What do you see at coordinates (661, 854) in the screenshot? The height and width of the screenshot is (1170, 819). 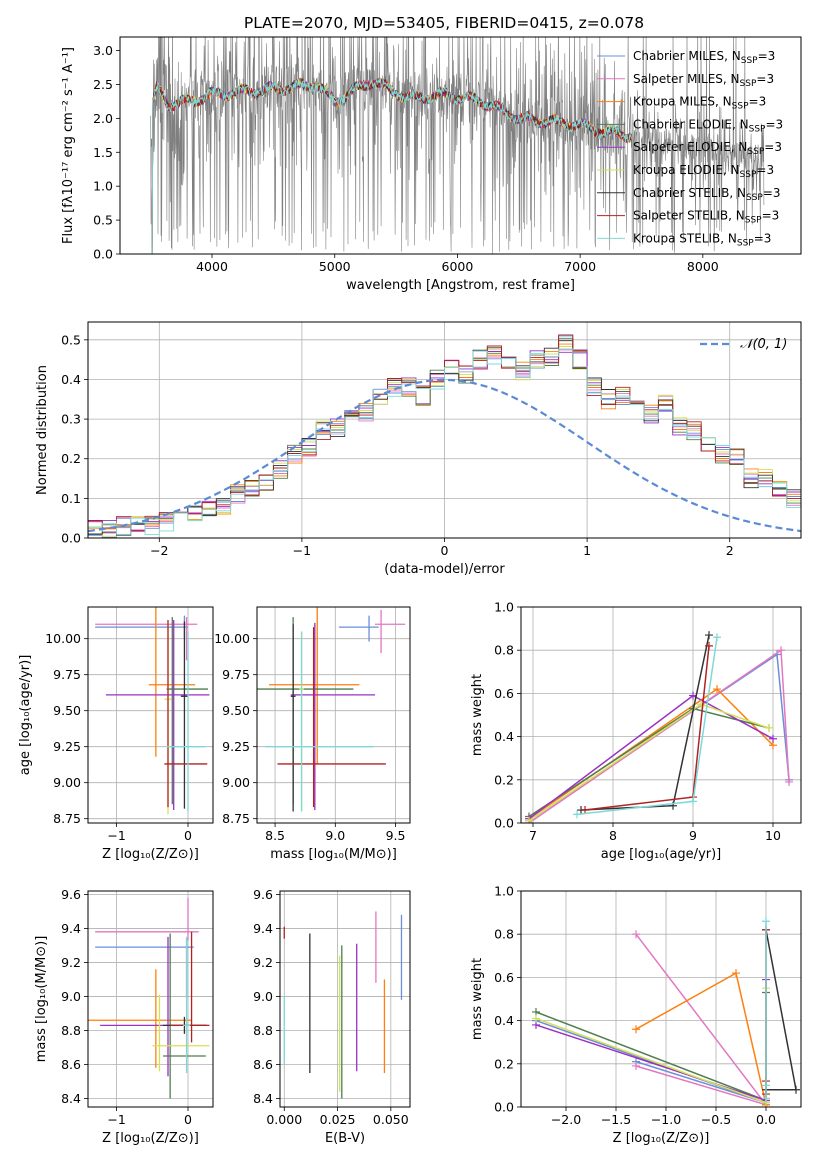 I see `x-axis-label: age [log₁₀(age/yr)]` at bounding box center [661, 854].